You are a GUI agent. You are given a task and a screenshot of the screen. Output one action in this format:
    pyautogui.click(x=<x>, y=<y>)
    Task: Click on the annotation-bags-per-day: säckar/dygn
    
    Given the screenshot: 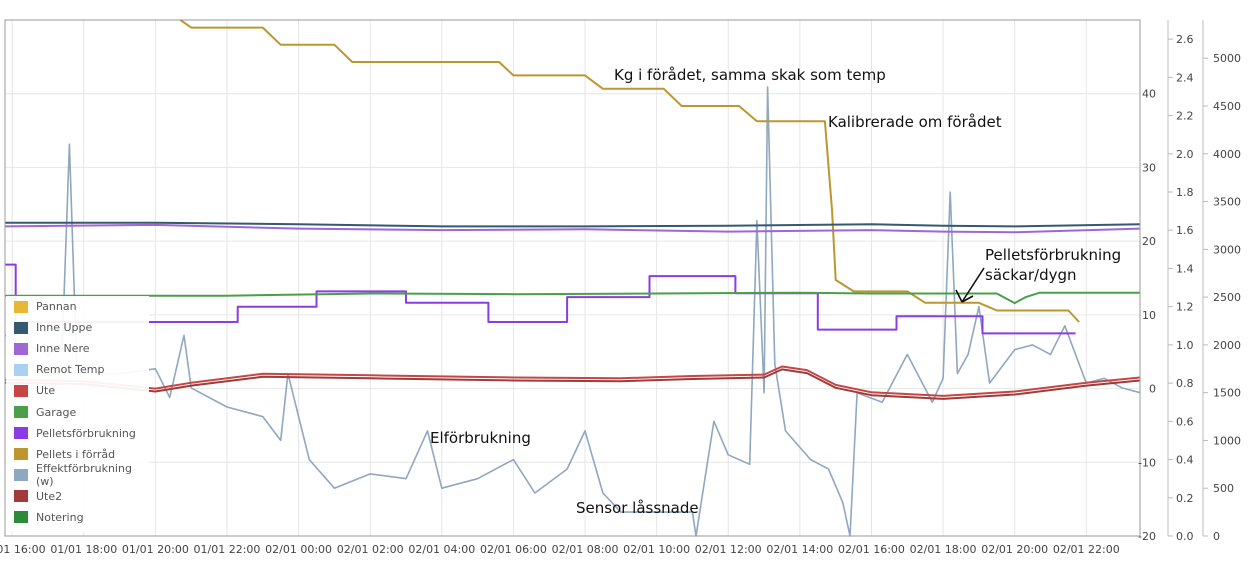 What is the action you would take?
    pyautogui.click(x=1031, y=275)
    